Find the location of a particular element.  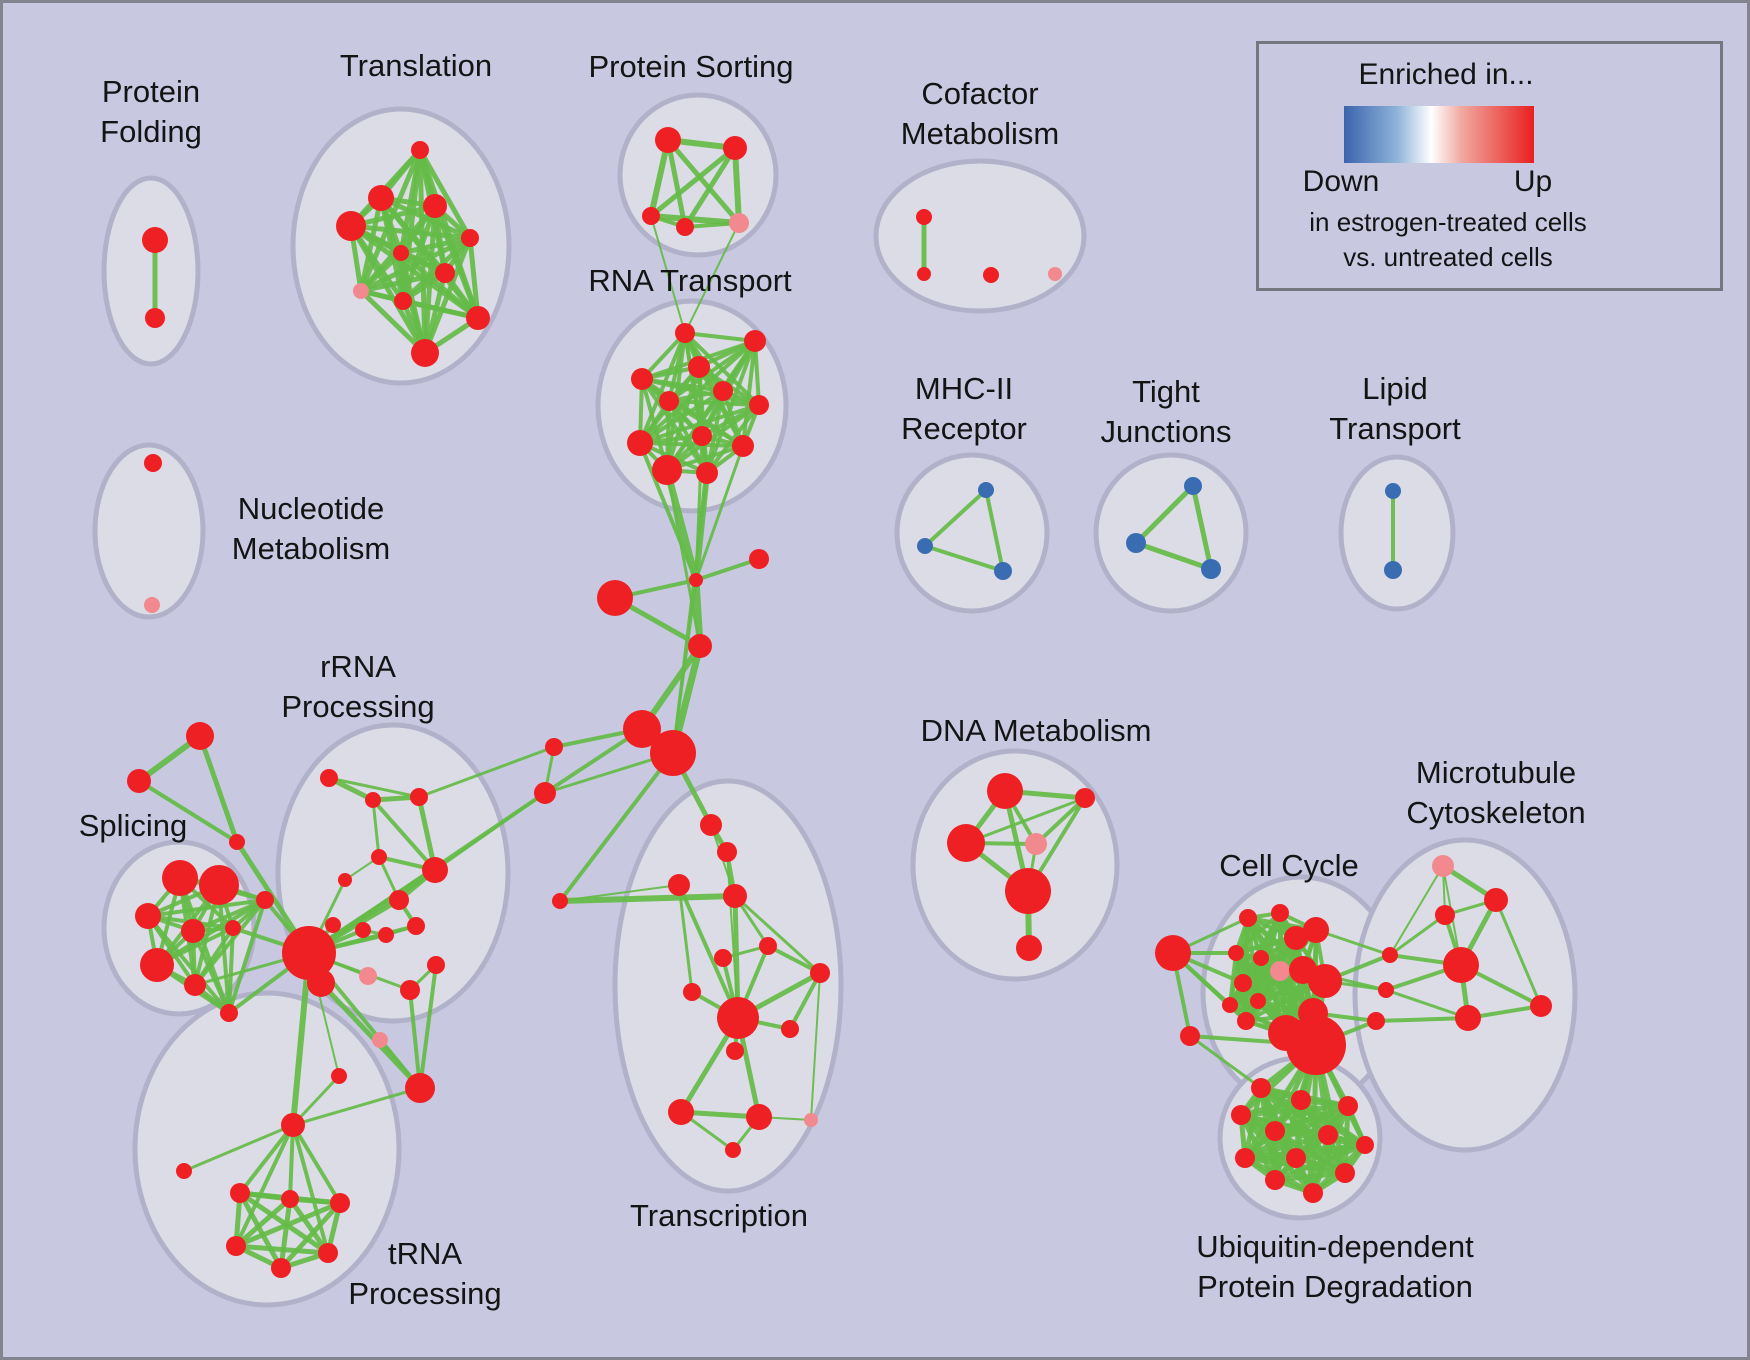

node-j4 is located at coordinates (700, 646).